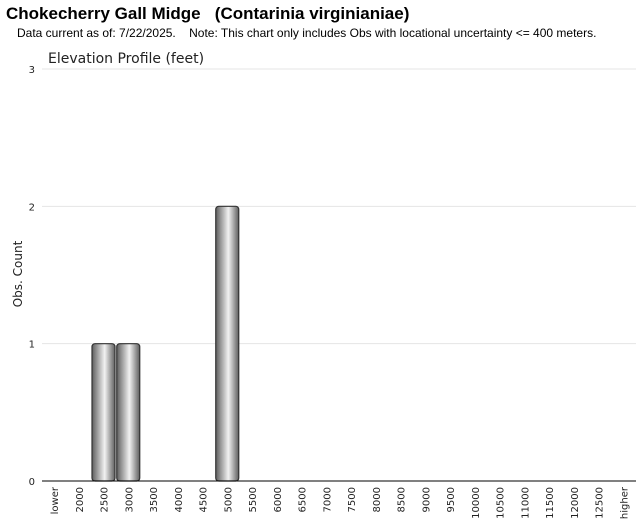  I want to click on x-tick-label: 11000, so click(525, 503).